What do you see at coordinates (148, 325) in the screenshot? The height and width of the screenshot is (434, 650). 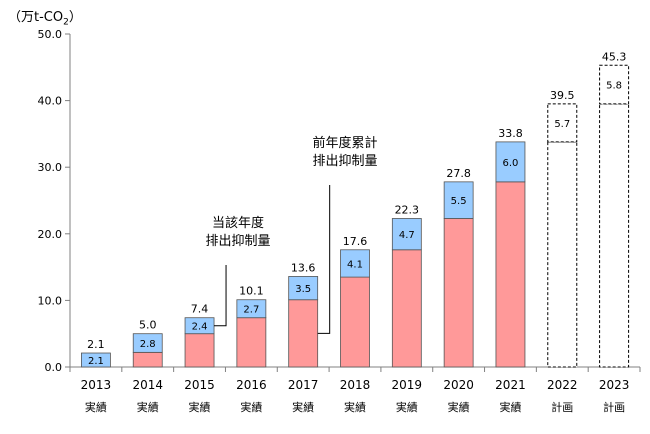 I see `total-data-label: 5.0` at bounding box center [148, 325].